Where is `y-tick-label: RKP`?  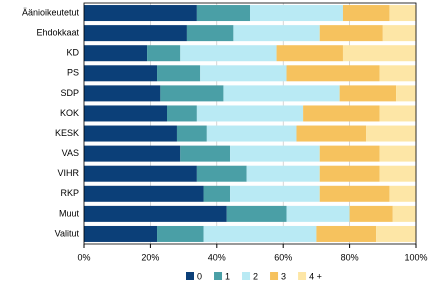 y-tick-label: RKP is located at coordinates (69, 193).